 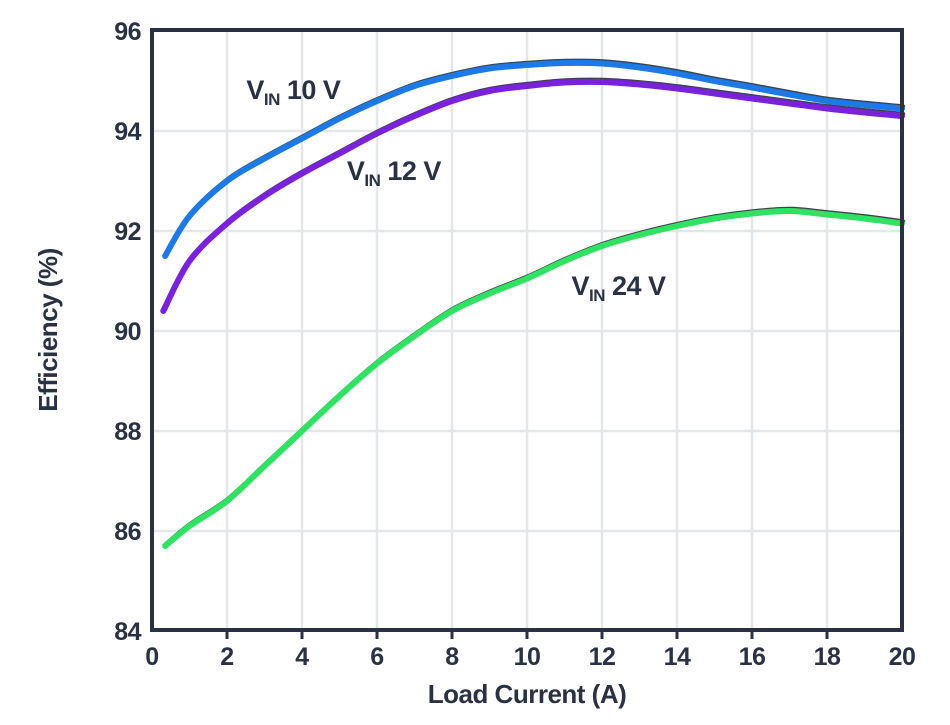 I want to click on x-tick-label: 10, so click(x=527, y=657).